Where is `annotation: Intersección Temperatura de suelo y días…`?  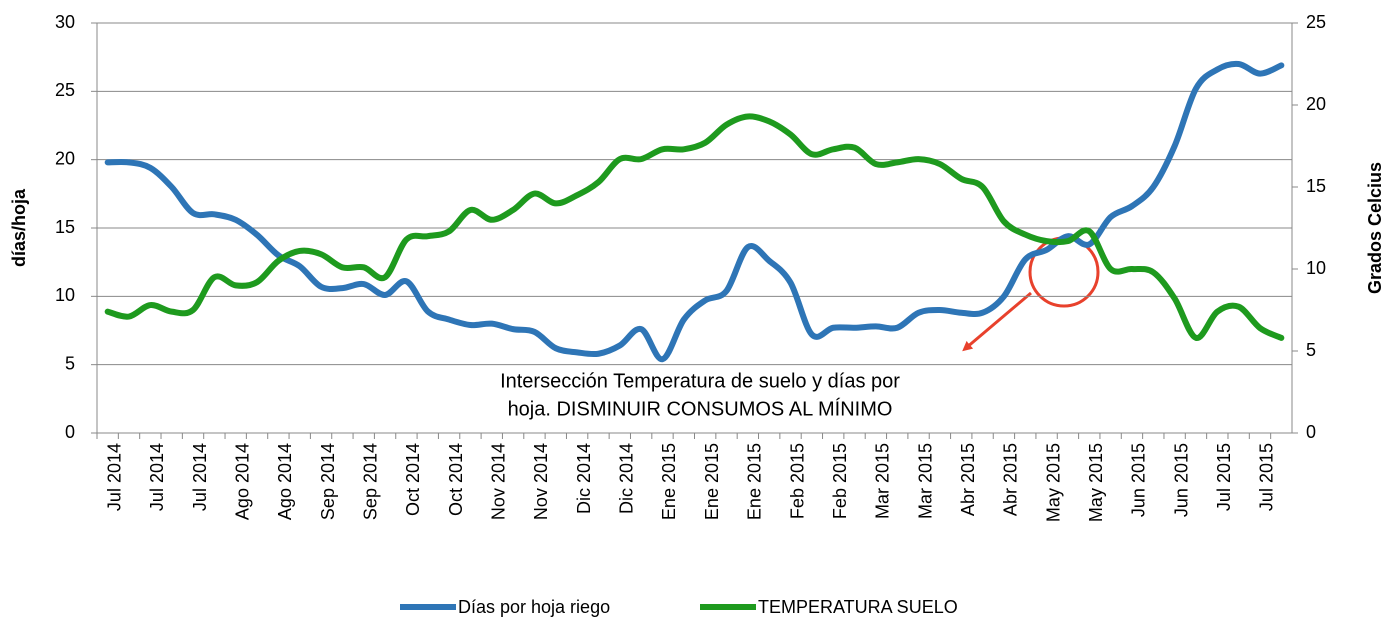 annotation: Intersección Temperatura de suelo y días… is located at coordinates (700, 381).